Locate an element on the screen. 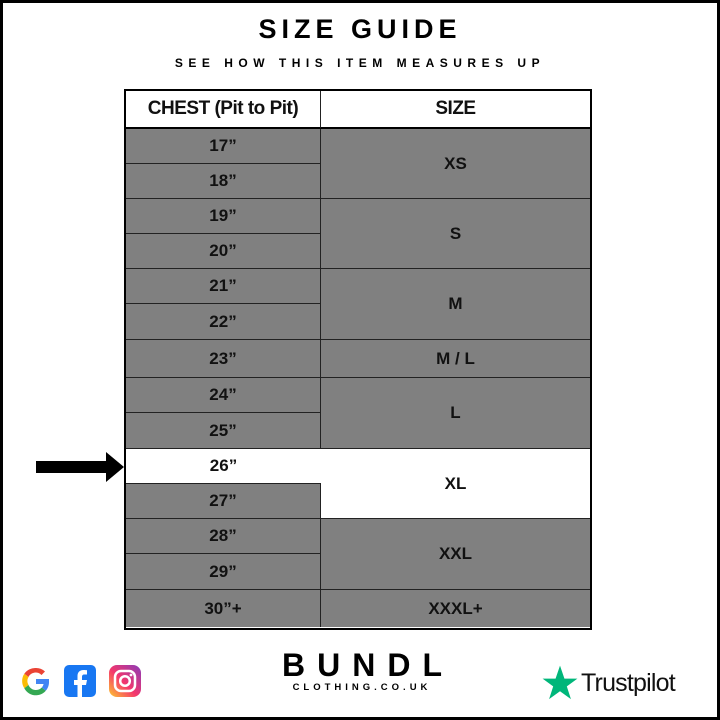  size-cell: XXXL+ is located at coordinates (455, 608).